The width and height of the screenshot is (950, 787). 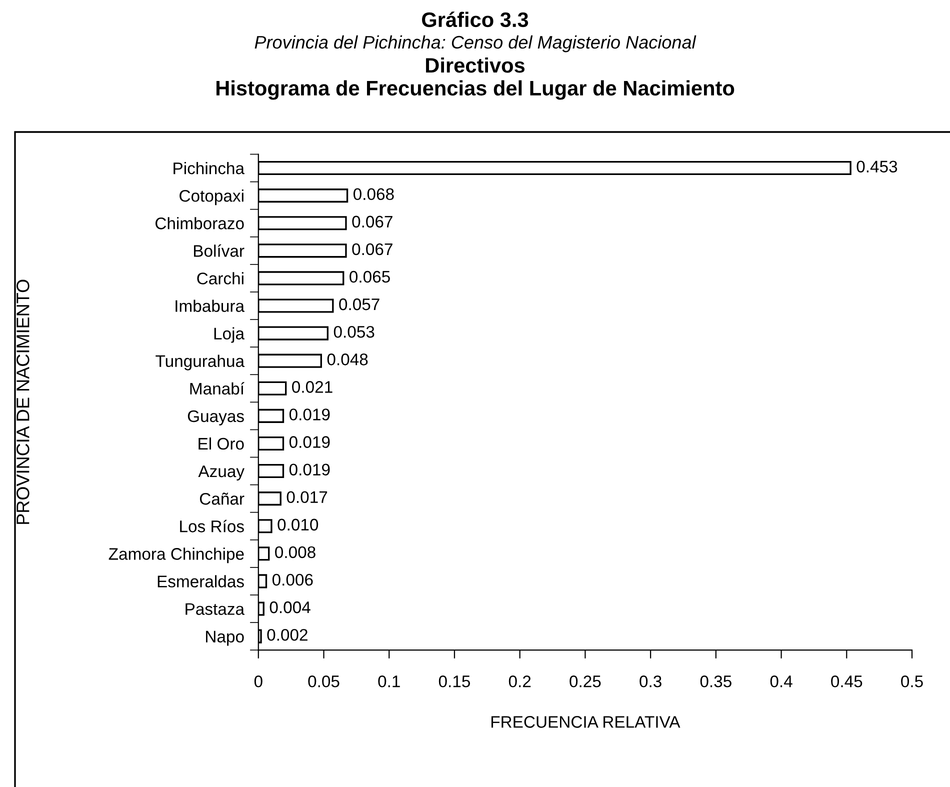 I want to click on y-tick-label: Chimborazo, so click(x=200, y=223).